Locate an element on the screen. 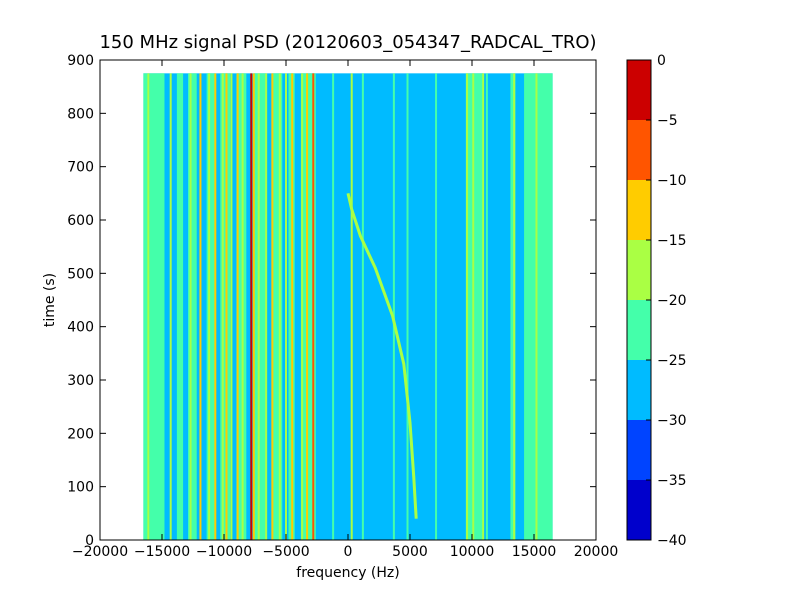 This screenshot has height=600, width=800. colorbar-tick-label: −20 is located at coordinates (672, 301).